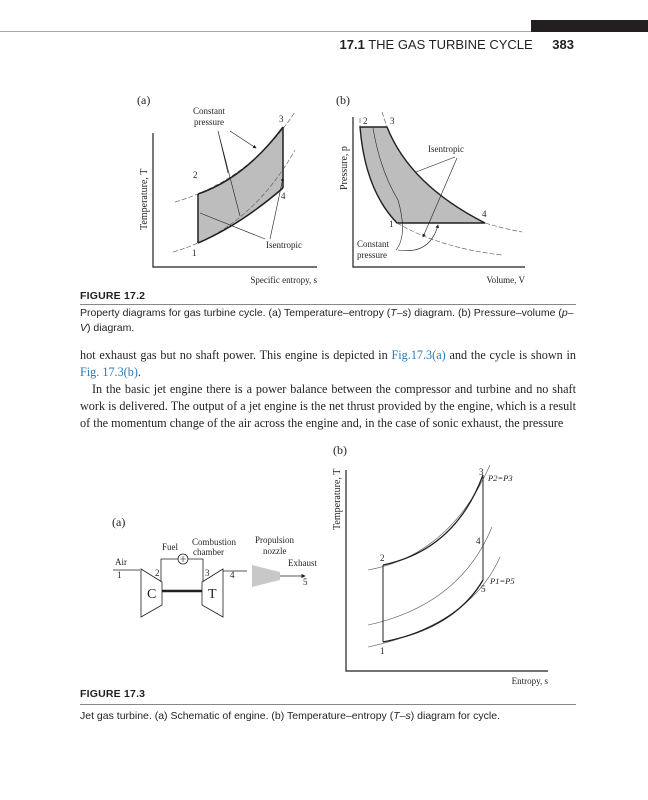 The image size is (648, 800). What do you see at coordinates (589, 26) in the screenshot?
I see `header-bar` at bounding box center [589, 26].